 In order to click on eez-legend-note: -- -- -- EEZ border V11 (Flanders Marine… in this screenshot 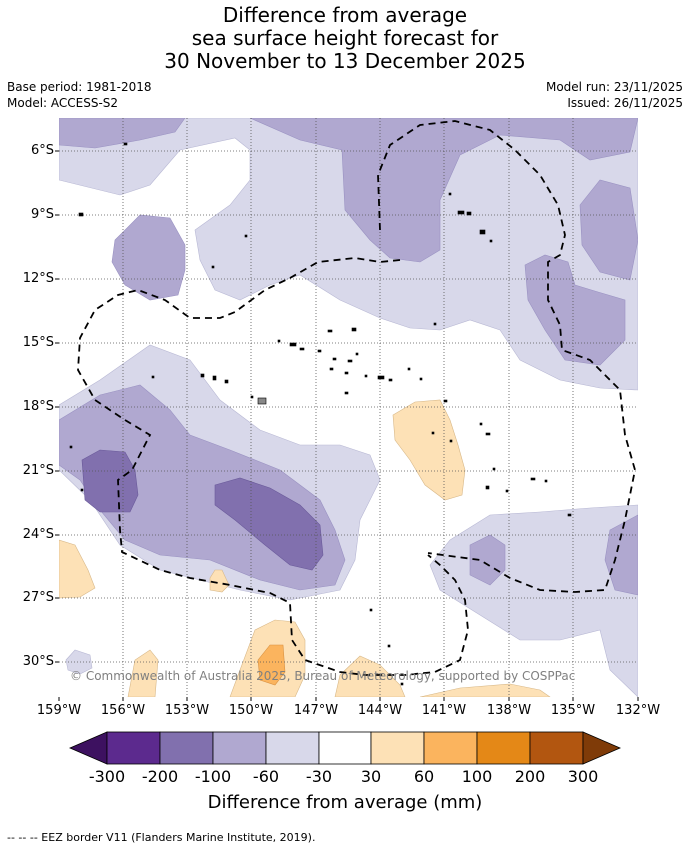, I will do `click(161, 837)`.